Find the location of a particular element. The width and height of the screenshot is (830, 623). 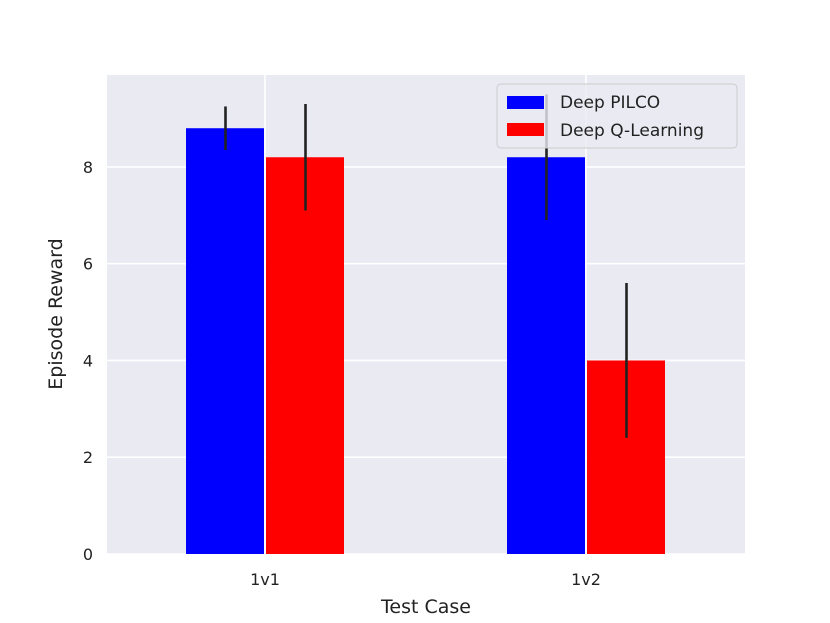

y-tick-label-6: 6 is located at coordinates (88, 264).